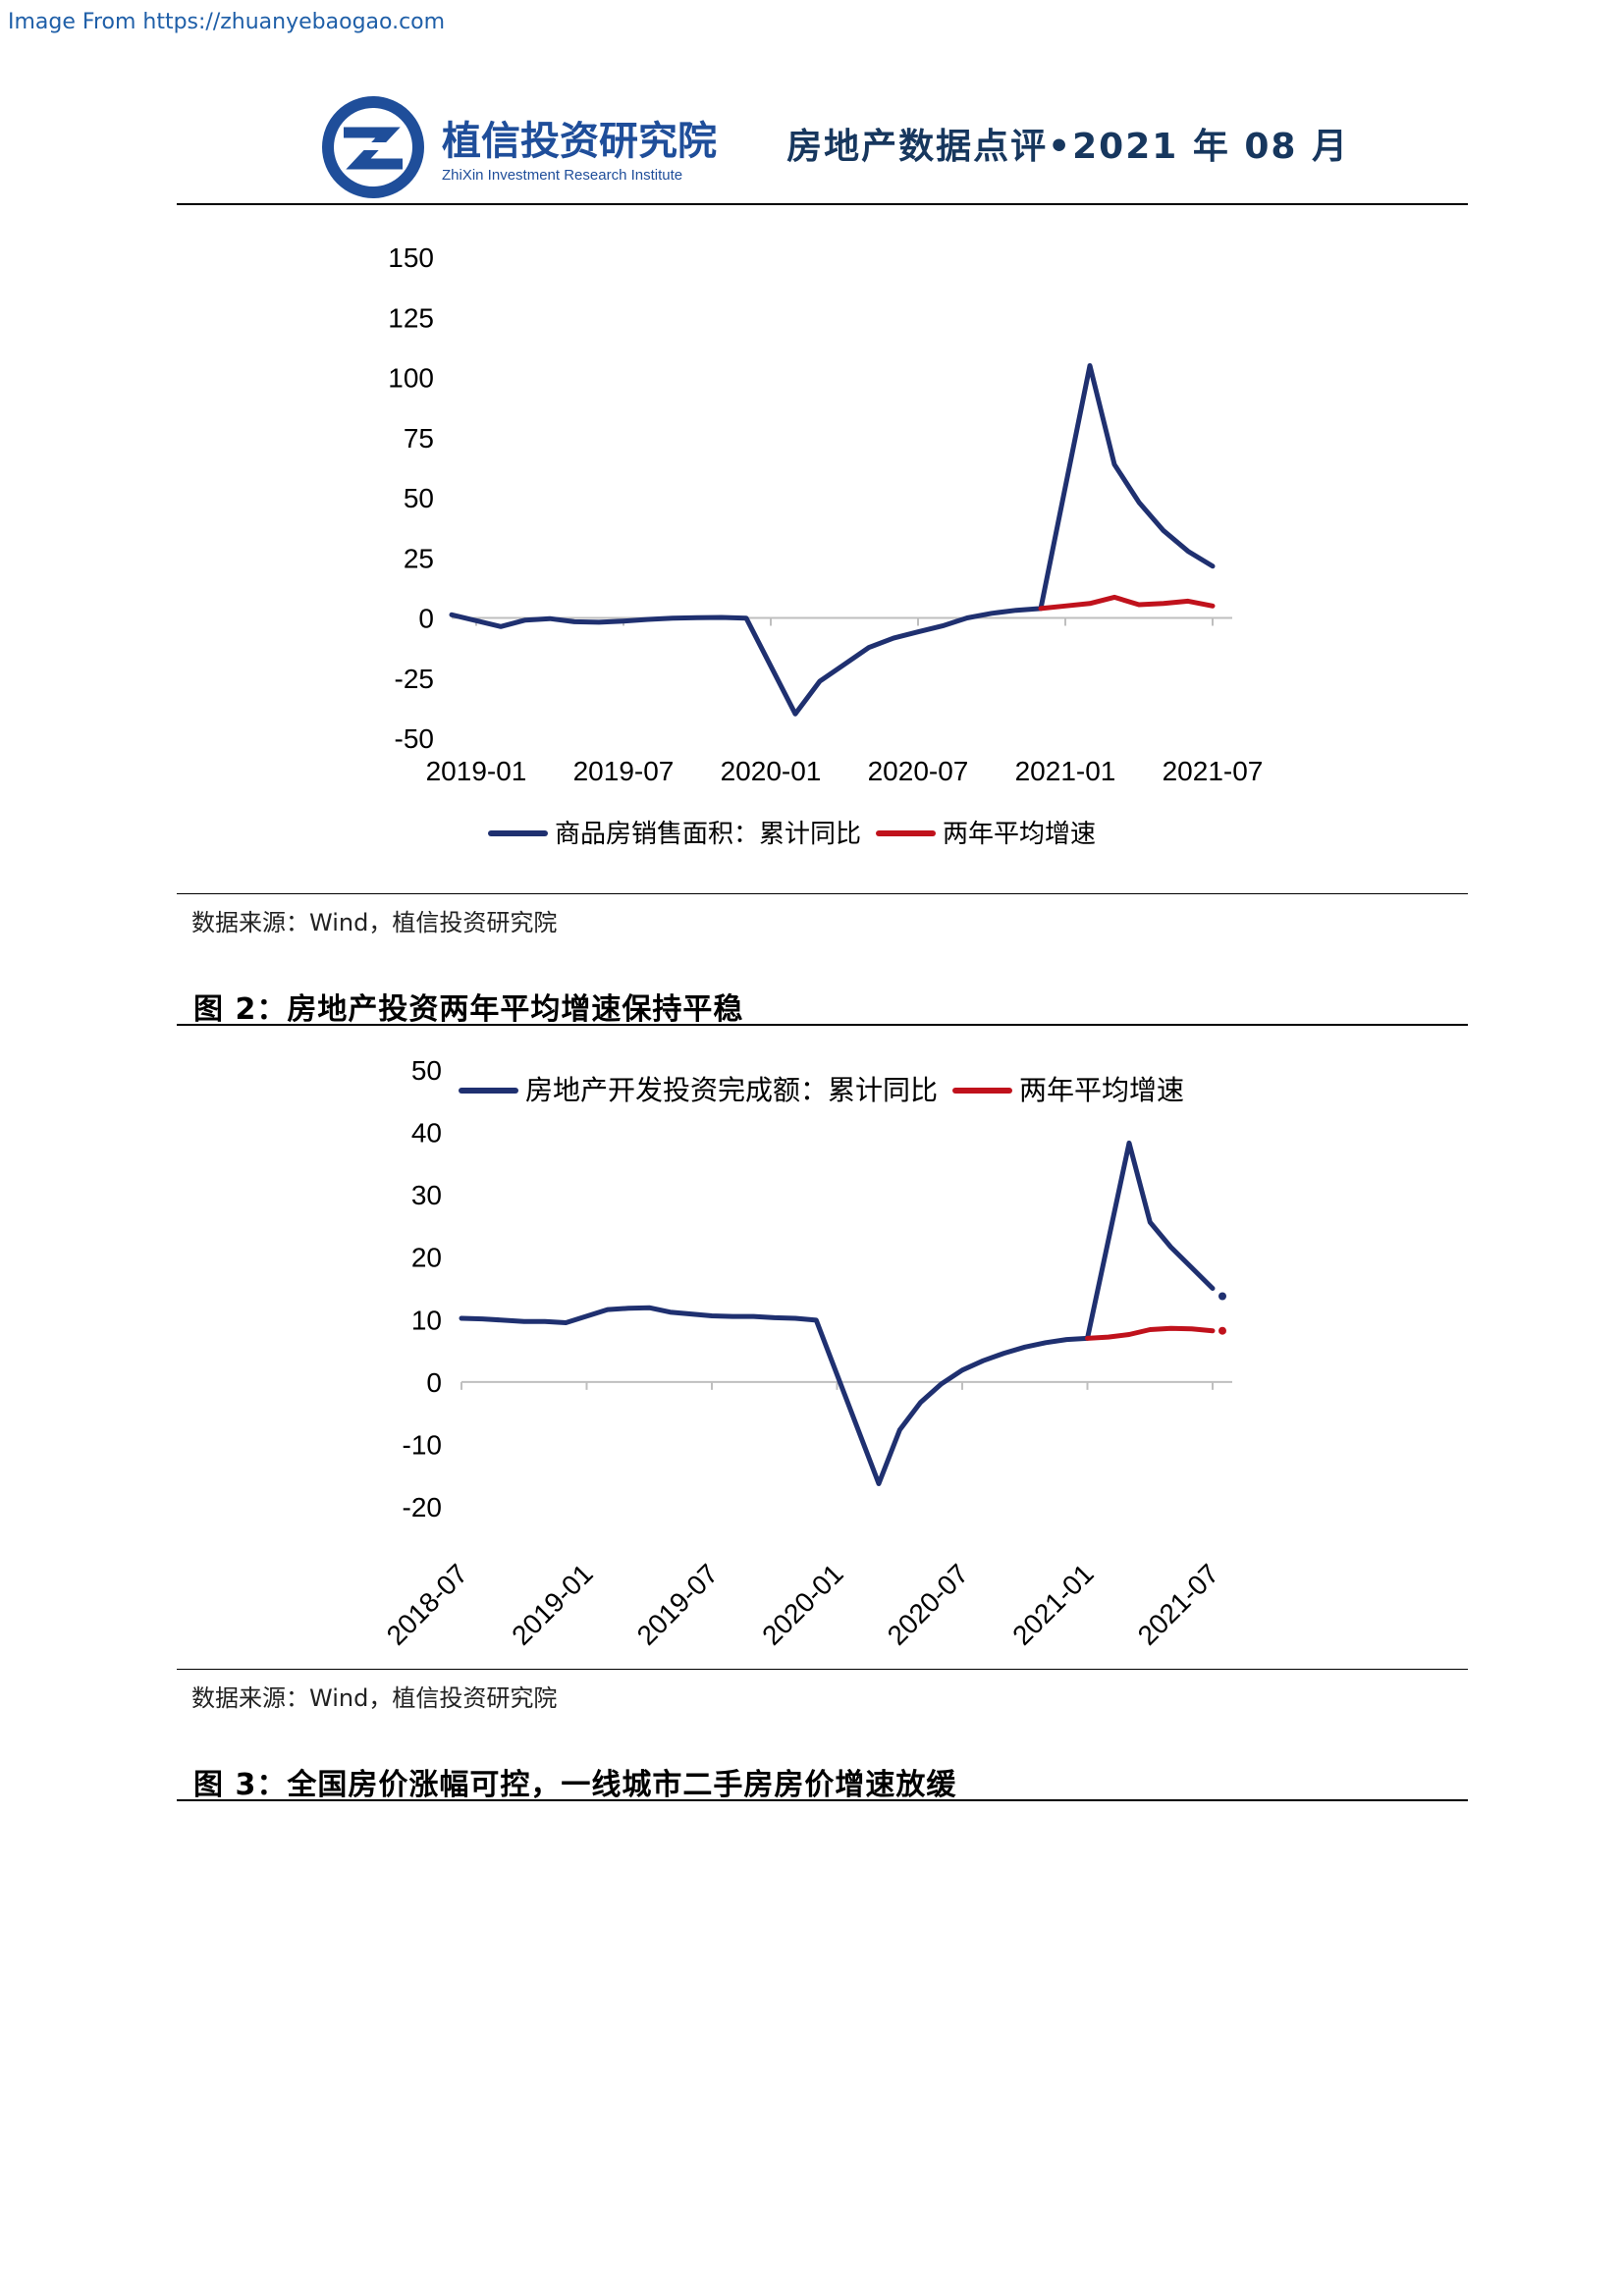 This screenshot has width=1624, height=2296. Describe the element at coordinates (731, 1090) in the screenshot. I see `legend-label: 房地产开发投资完成额：累计同比` at that location.